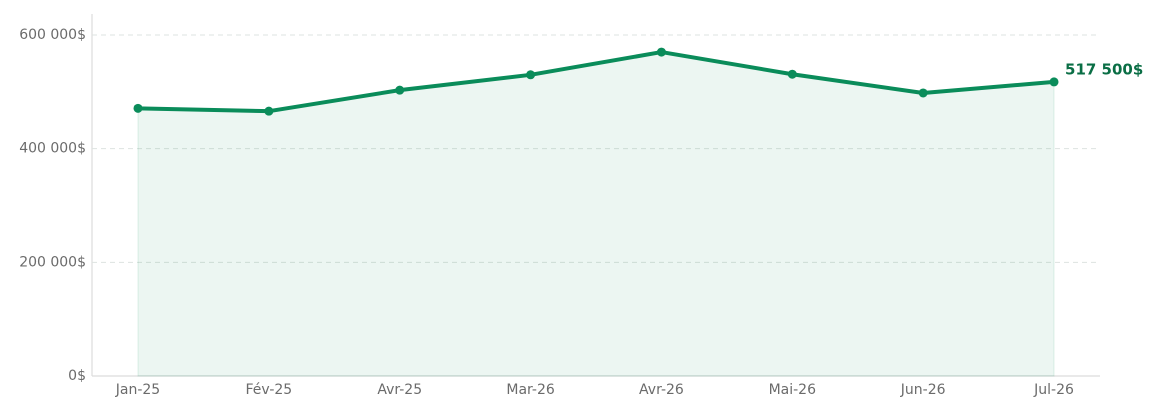 The height and width of the screenshot is (411, 1162). I want to click on y-tick-label: 400 000$, so click(52, 149).